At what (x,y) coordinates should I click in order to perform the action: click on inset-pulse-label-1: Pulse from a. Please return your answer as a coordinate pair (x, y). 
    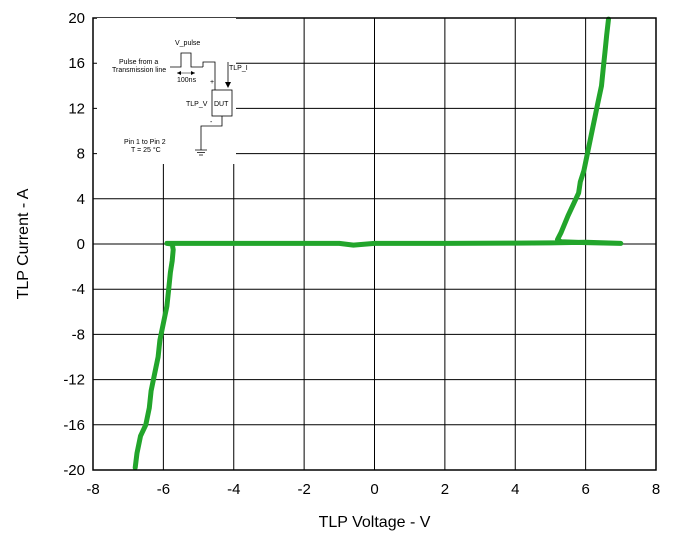
    Looking at the image, I should click on (138, 62).